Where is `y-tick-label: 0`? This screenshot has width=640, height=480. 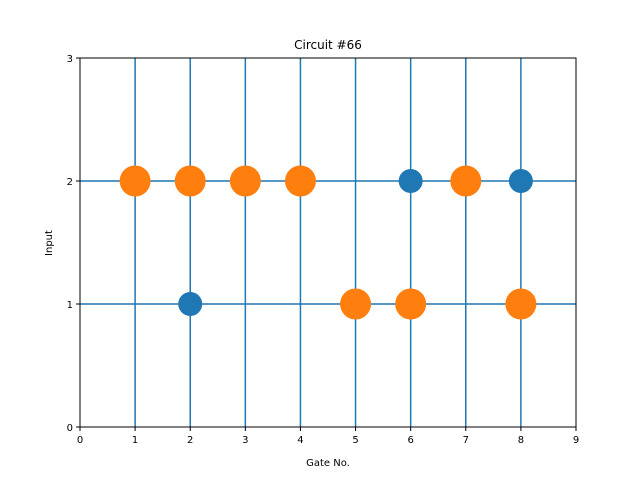
y-tick-label: 0 is located at coordinates (70, 428).